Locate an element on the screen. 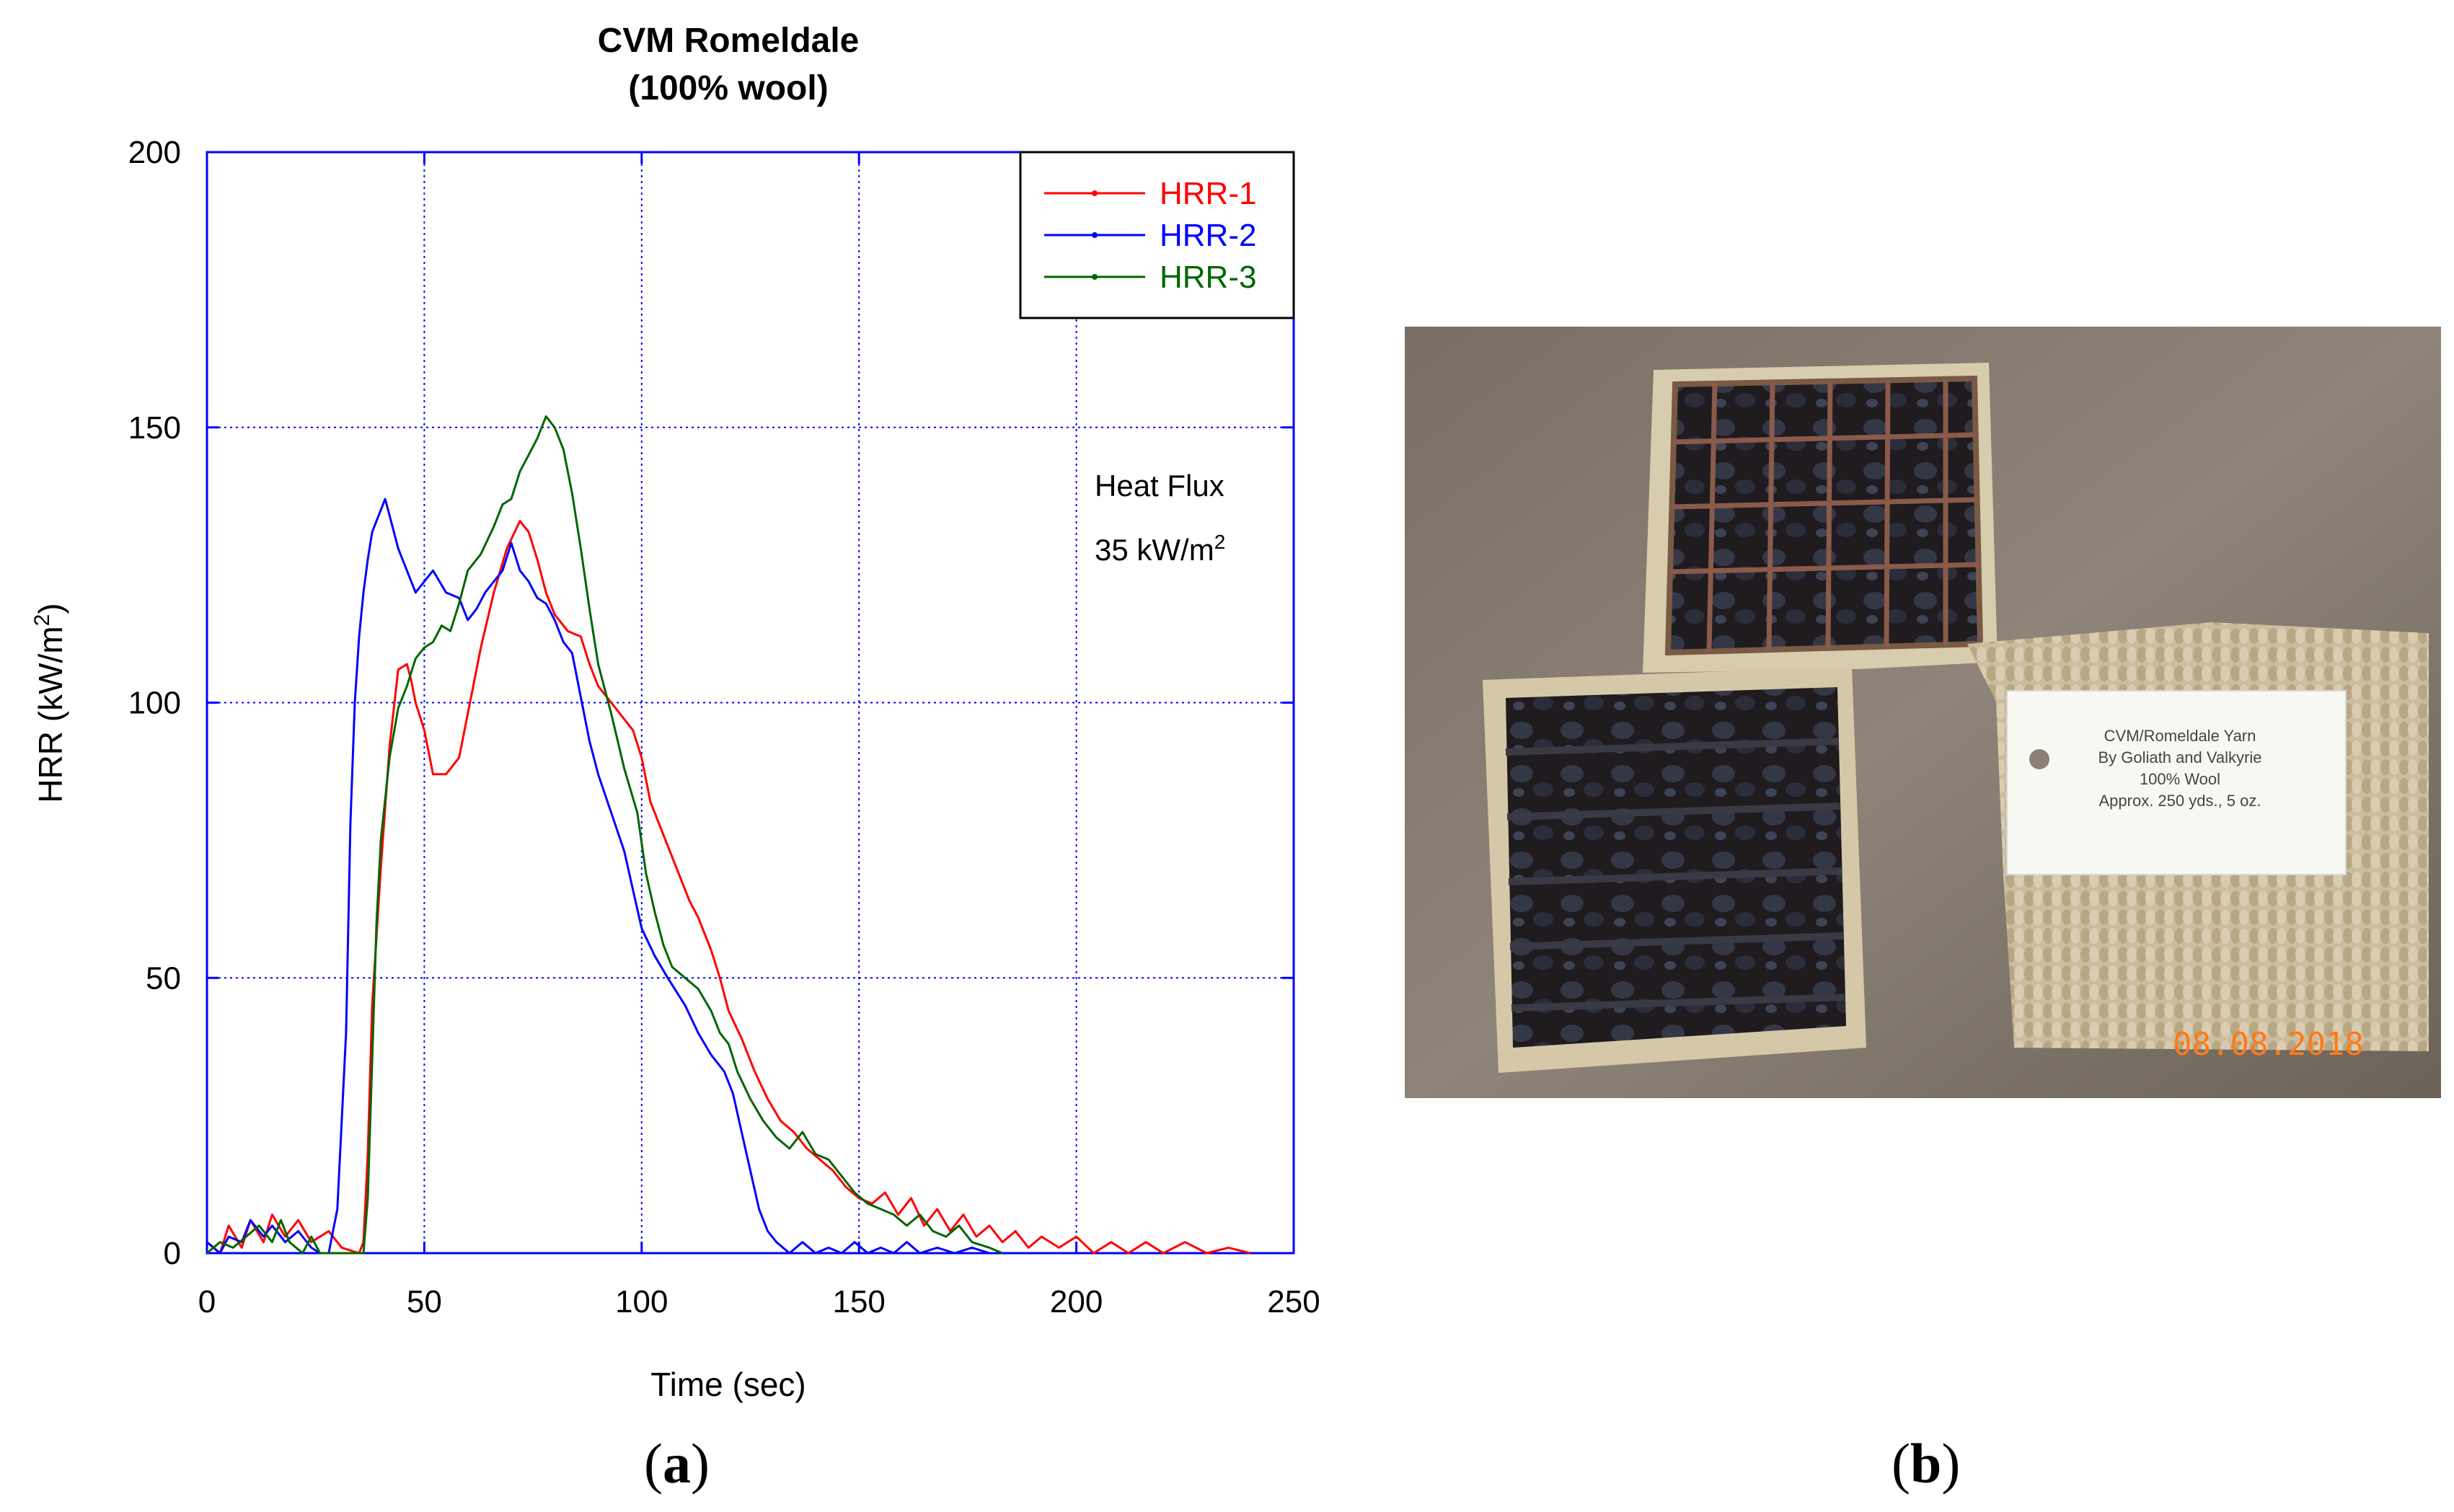 The image size is (2454, 1512). burnt-sample-bottom is located at coordinates (1675, 870).